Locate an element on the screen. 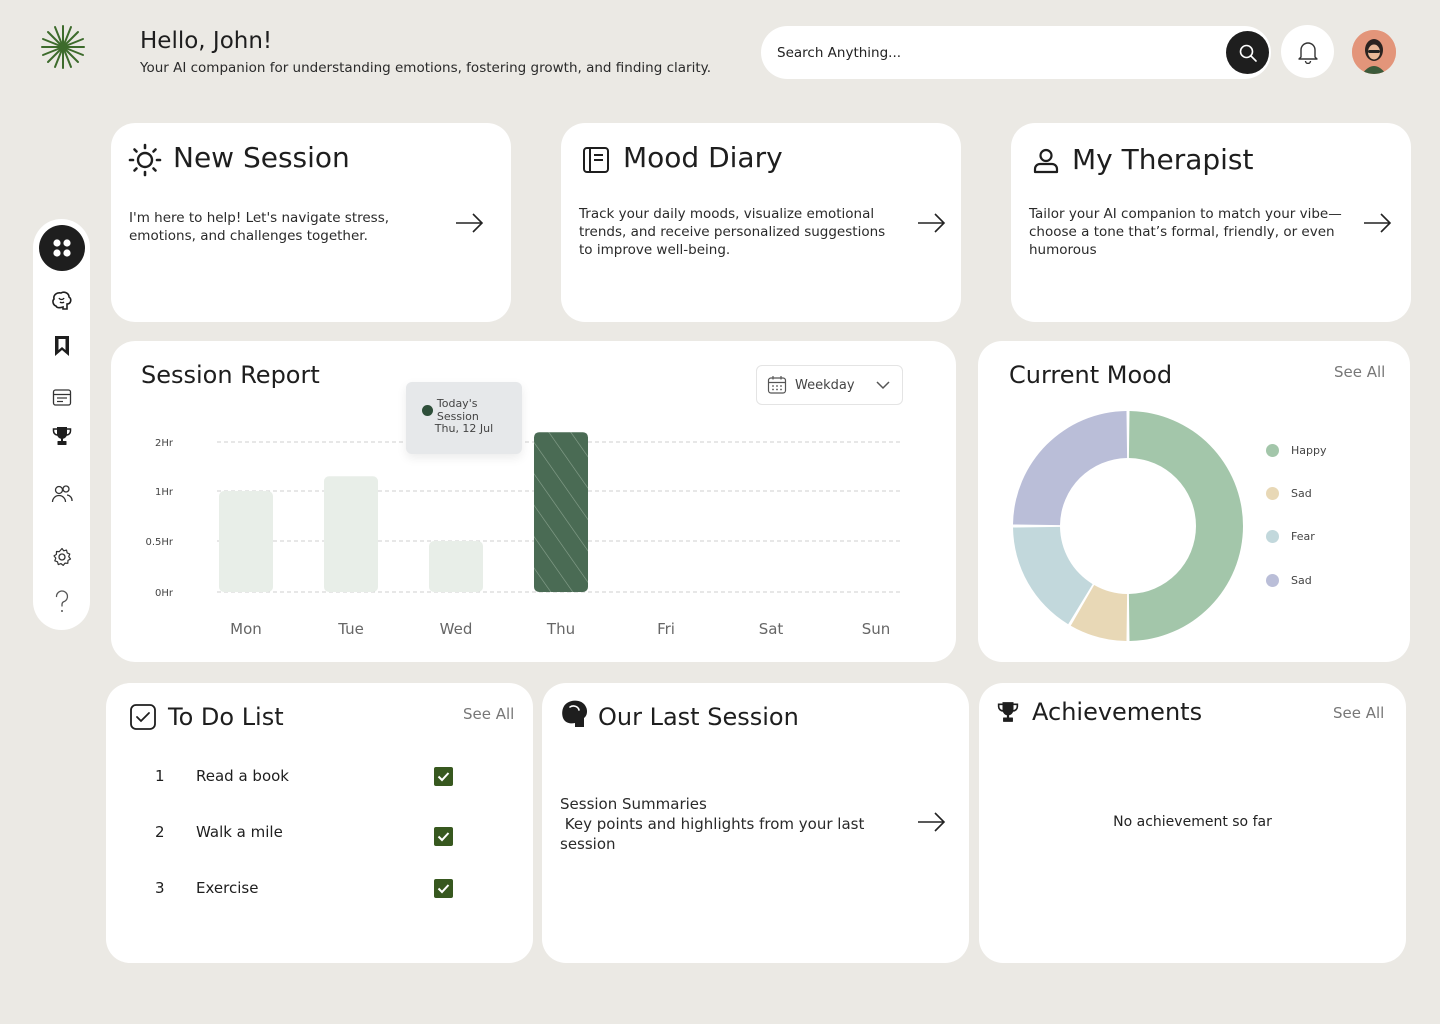  new-session-title: New Session is located at coordinates (261, 157).